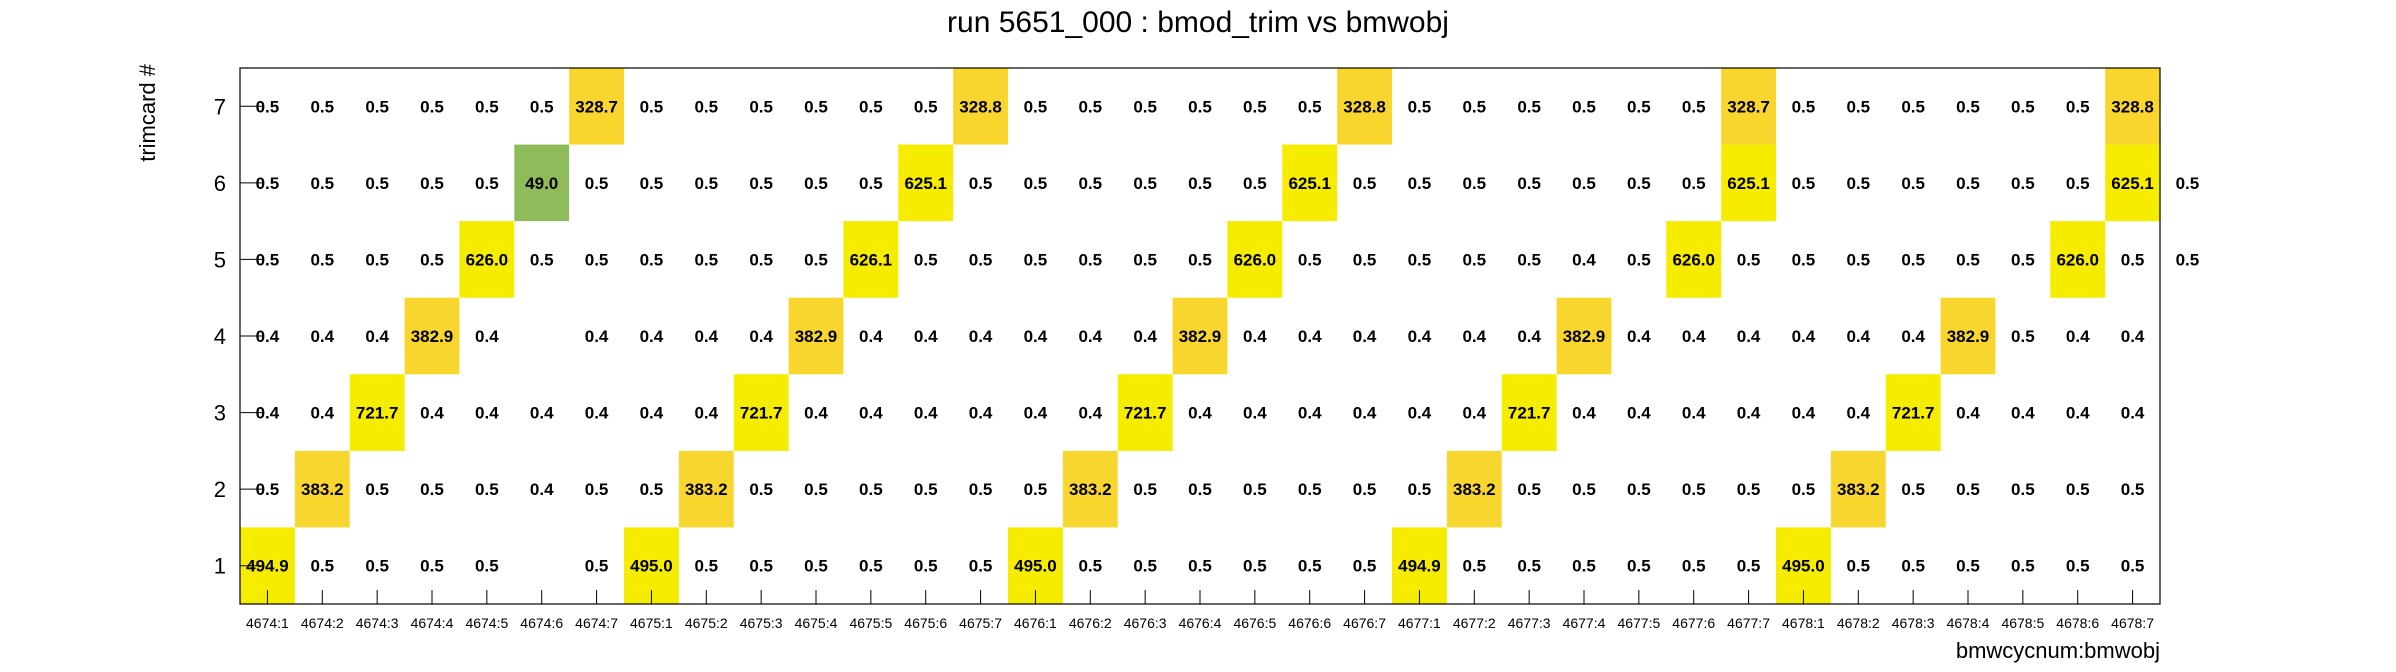  I want to click on x-tick-label: 4676:5, so click(1254, 623).